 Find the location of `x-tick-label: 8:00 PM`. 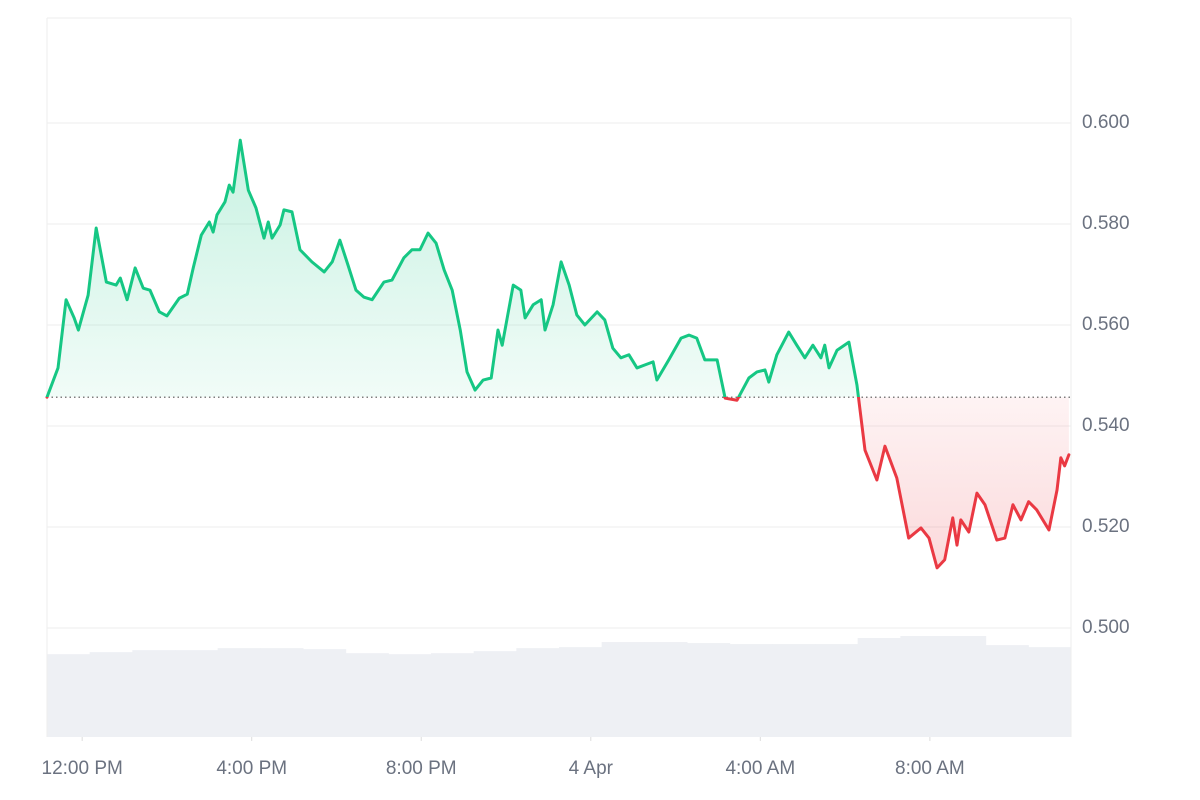

x-tick-label: 8:00 PM is located at coordinates (421, 768).